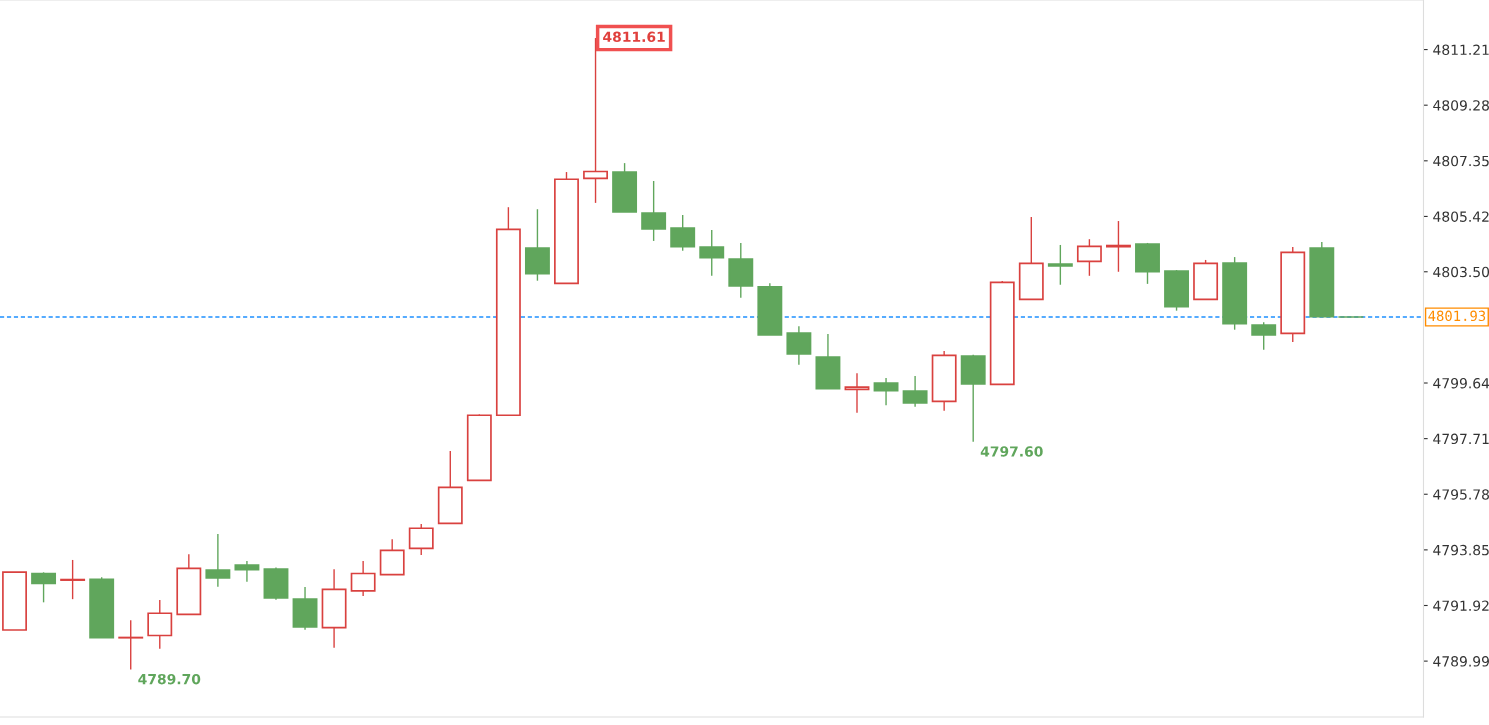  Describe the element at coordinates (169, 679) in the screenshot. I see `annotation: 4789.70` at that location.